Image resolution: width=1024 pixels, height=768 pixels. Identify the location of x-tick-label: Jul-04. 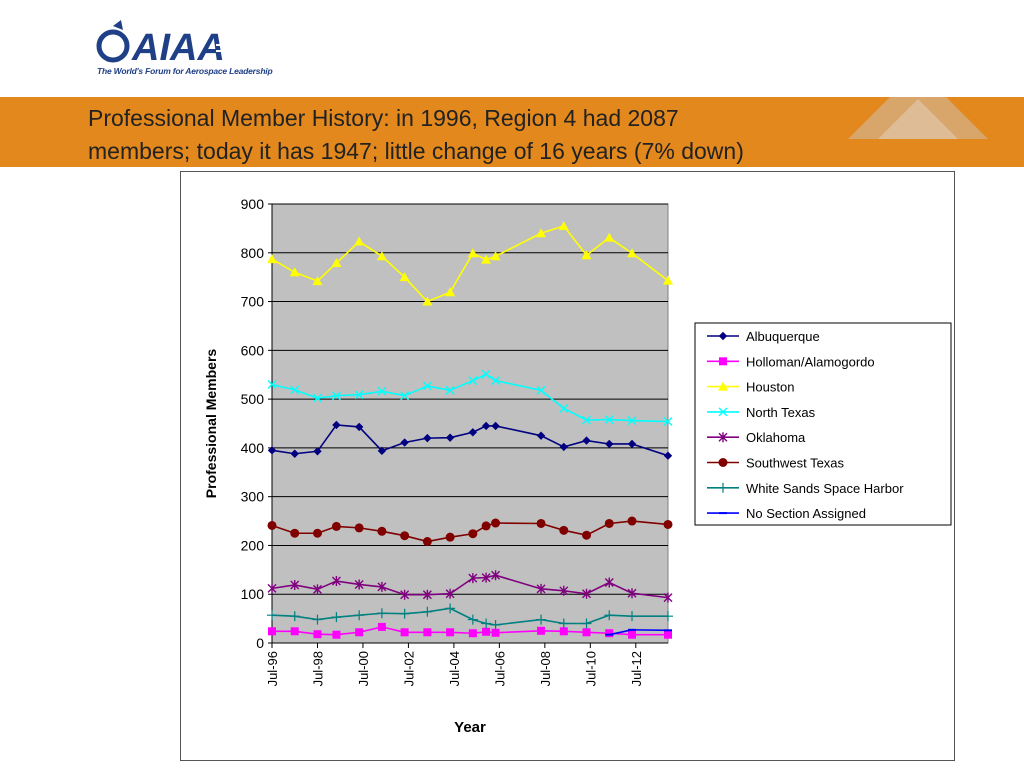
(454, 668).